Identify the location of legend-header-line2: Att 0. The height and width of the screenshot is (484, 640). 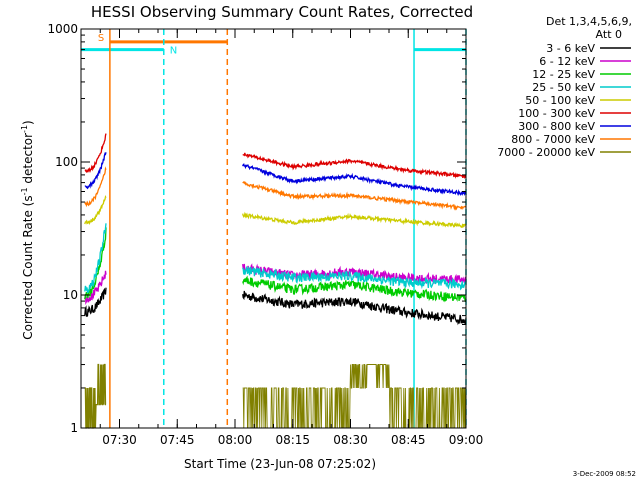
(609, 34).